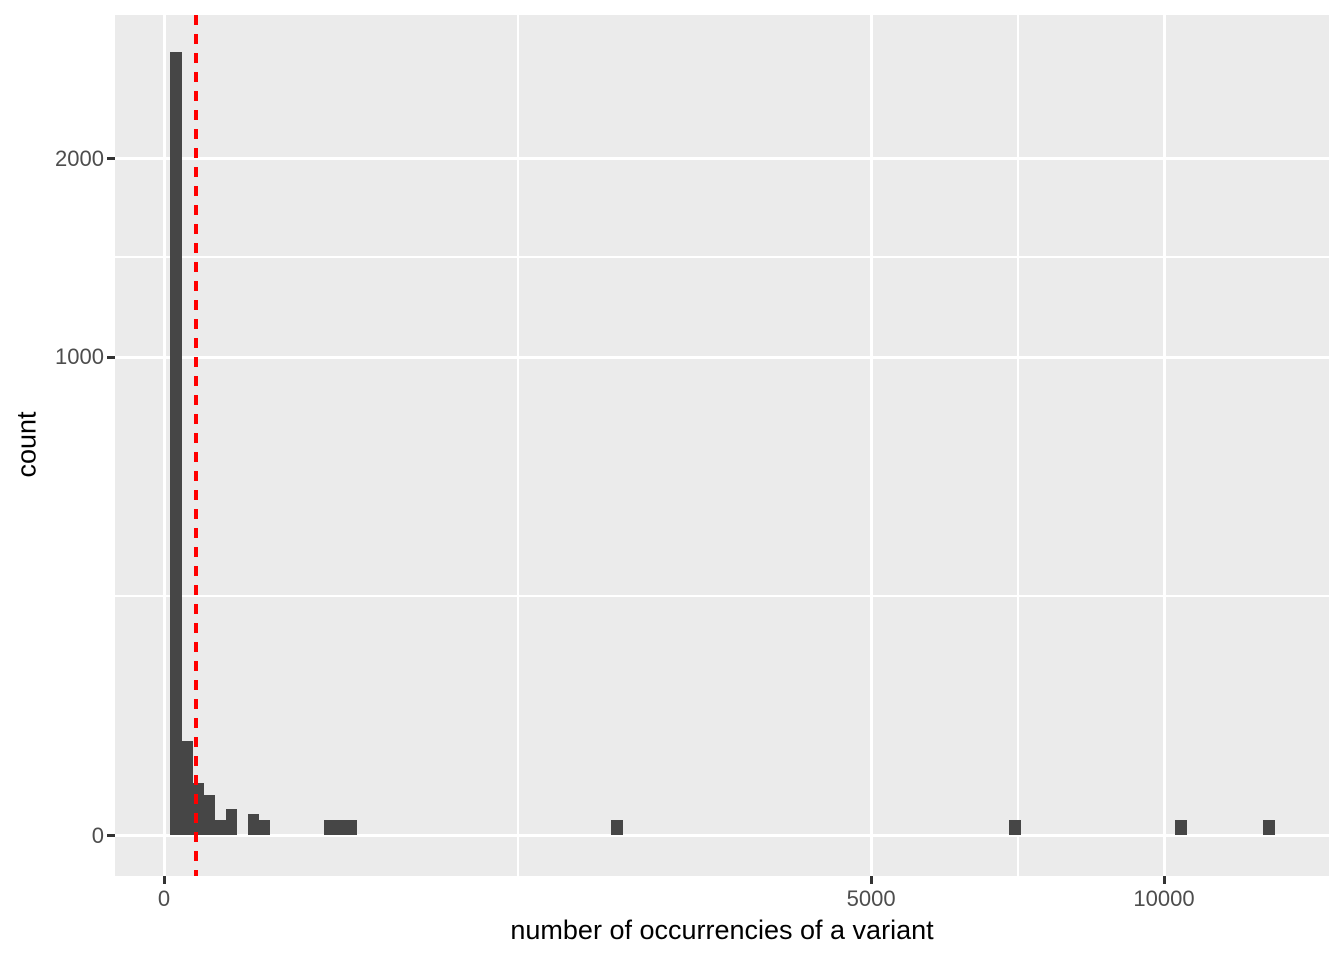 This screenshot has height=960, width=1344. What do you see at coordinates (79, 357) in the screenshot?
I see `y-axis-tick-label: 1000` at bounding box center [79, 357].